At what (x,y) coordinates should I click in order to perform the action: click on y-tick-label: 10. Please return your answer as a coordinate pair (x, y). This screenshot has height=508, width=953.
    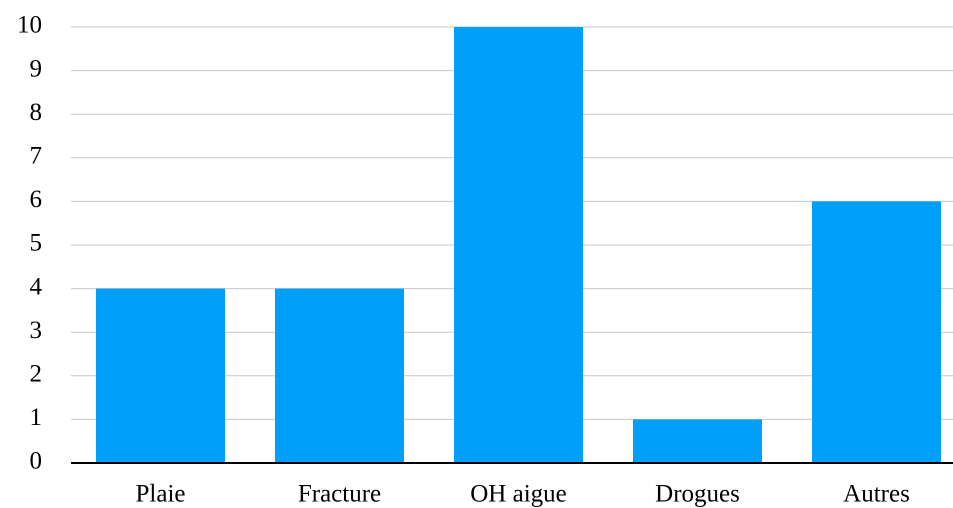
    Looking at the image, I should click on (29, 25).